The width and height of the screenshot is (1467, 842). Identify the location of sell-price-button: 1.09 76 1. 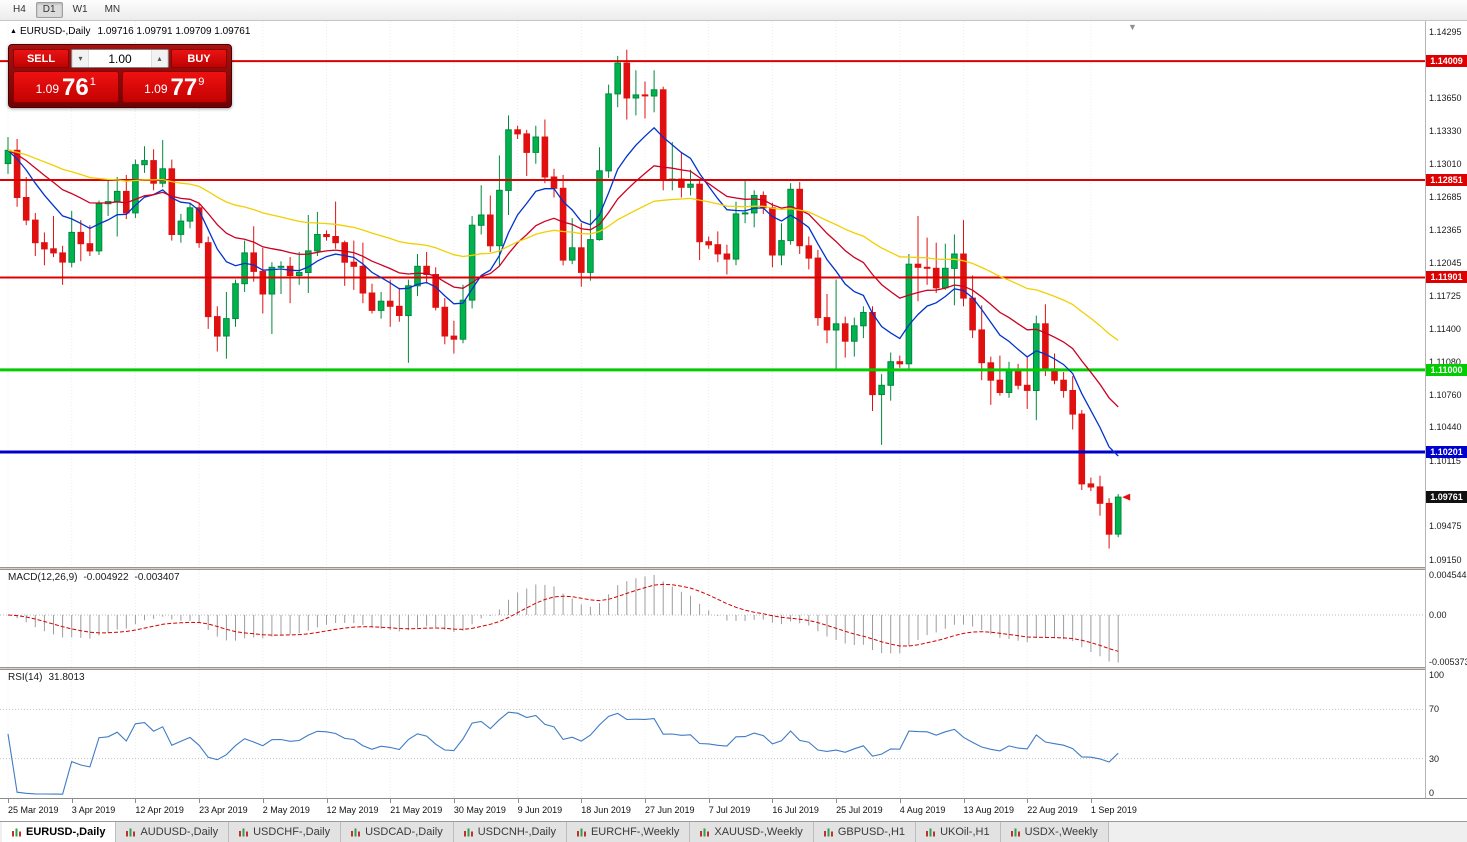
(66, 87).